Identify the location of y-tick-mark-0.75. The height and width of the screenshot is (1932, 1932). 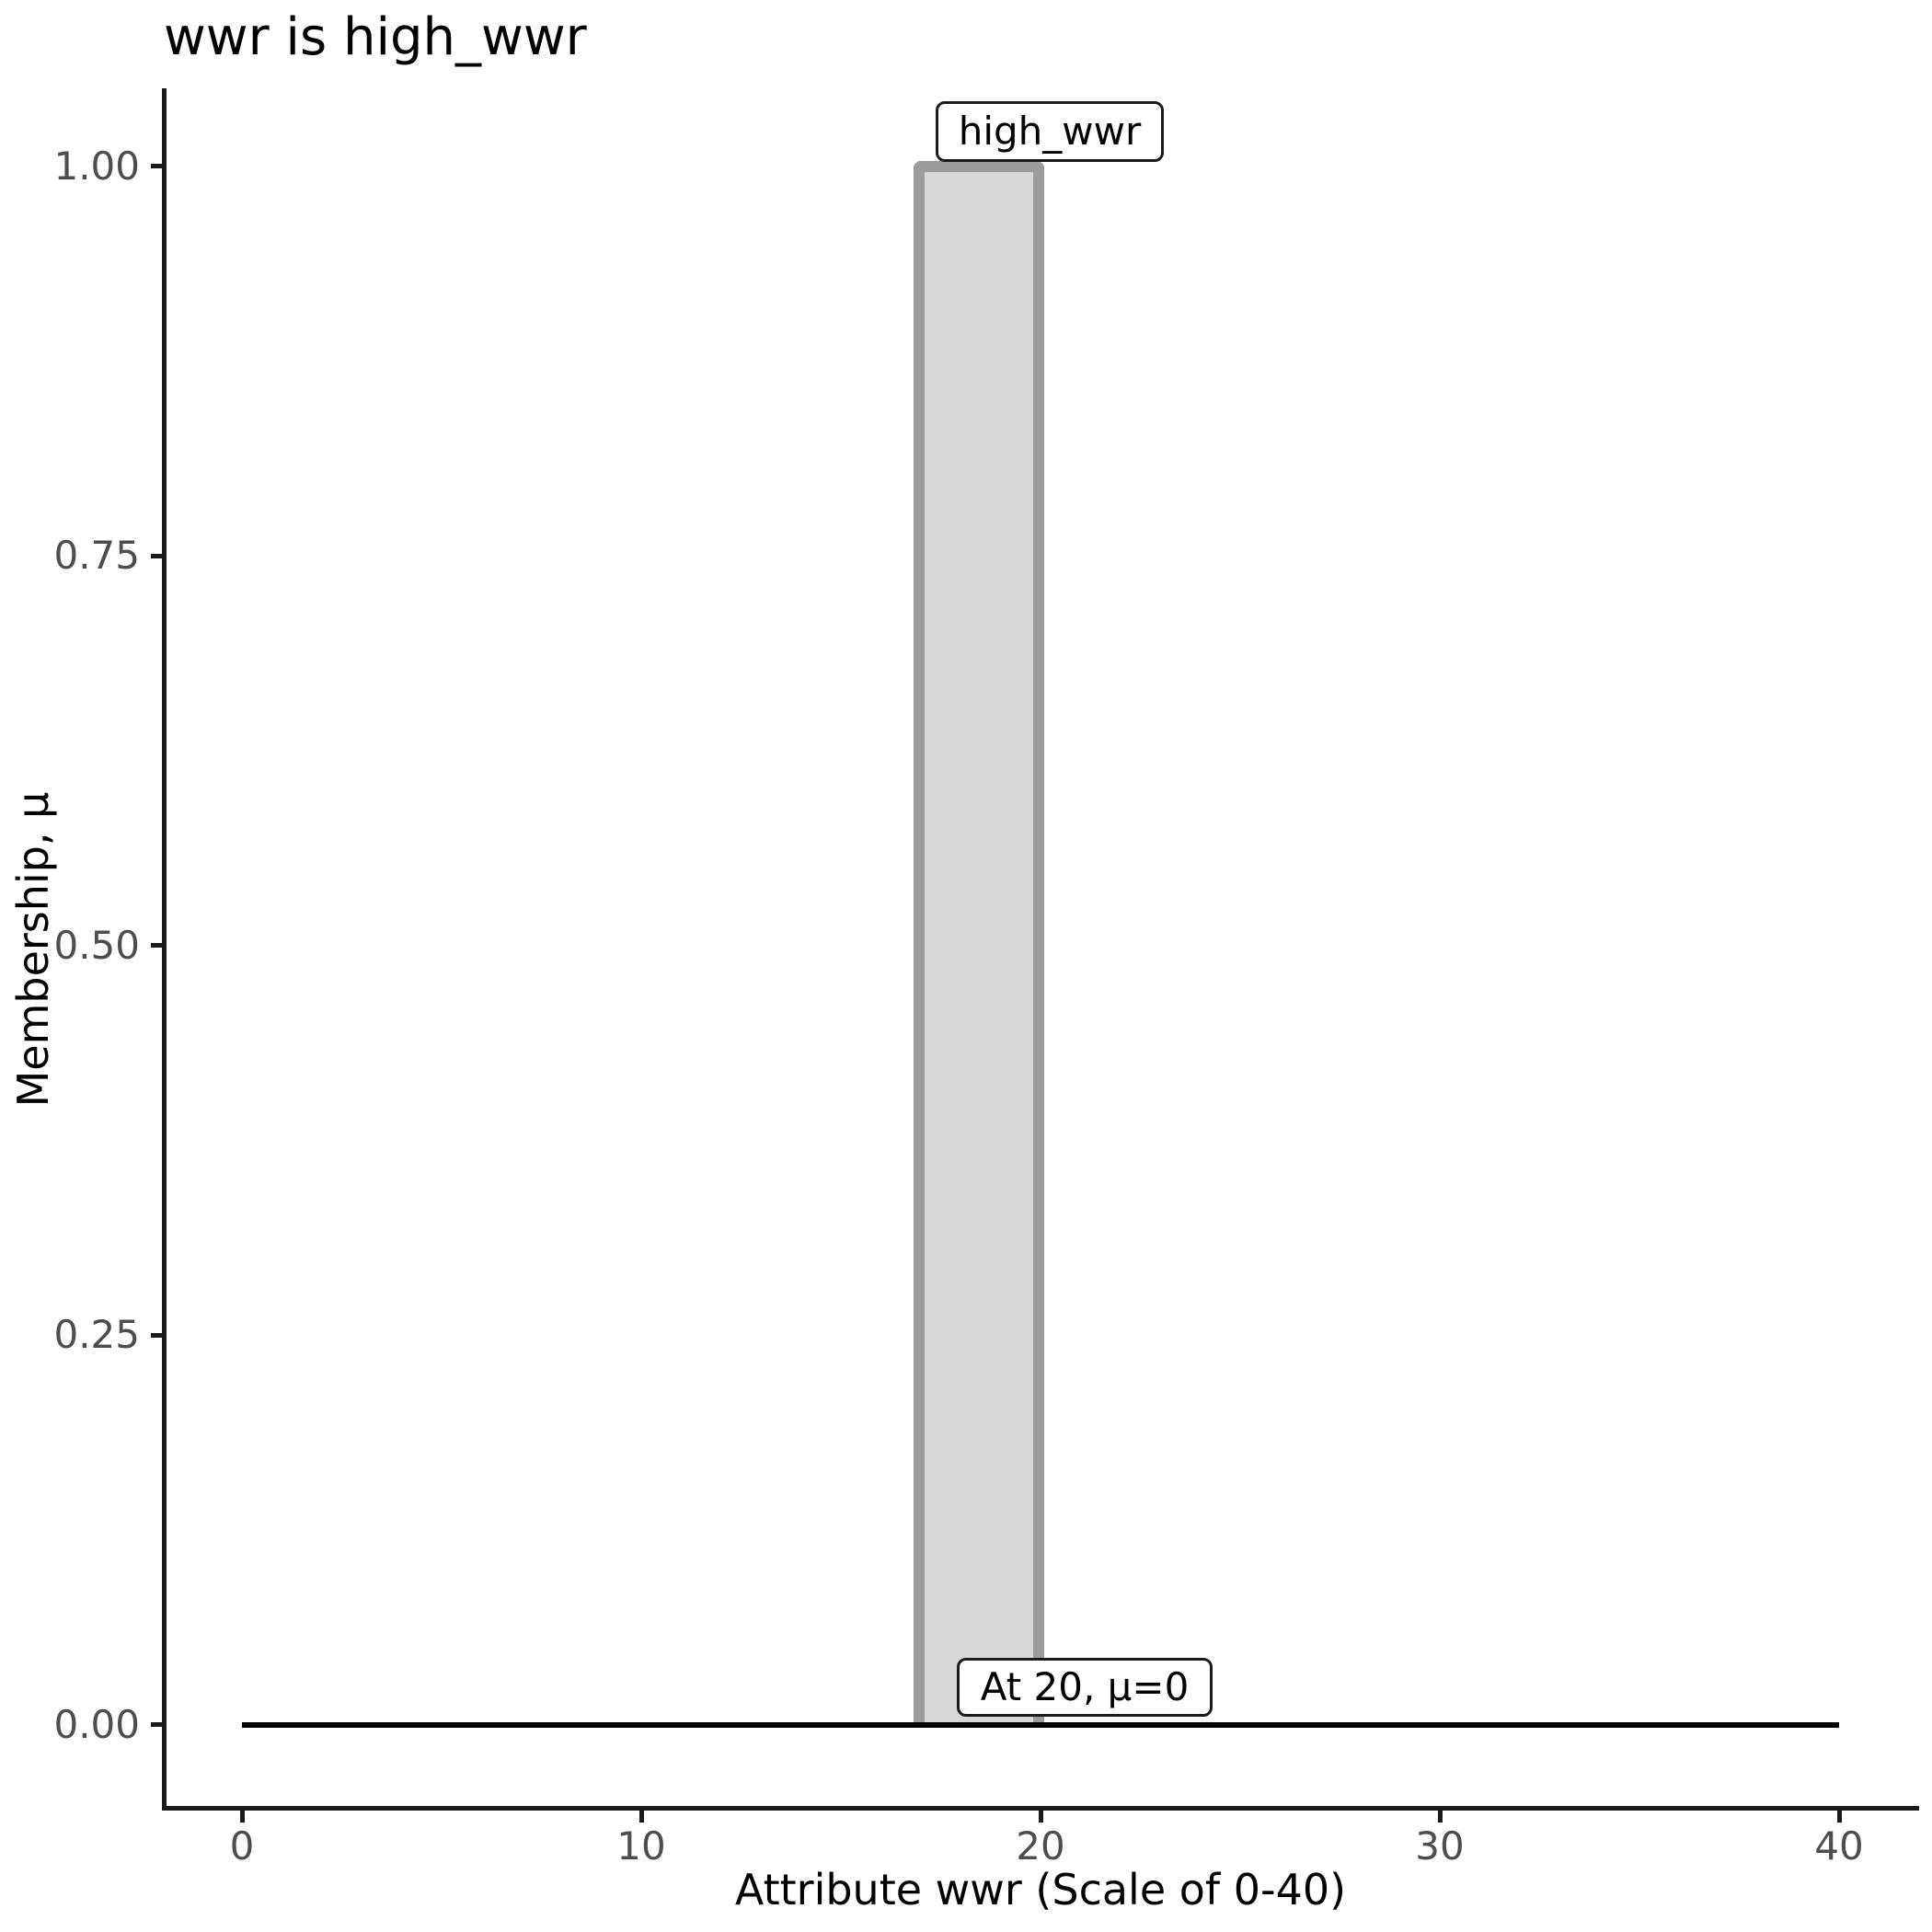
(157, 556).